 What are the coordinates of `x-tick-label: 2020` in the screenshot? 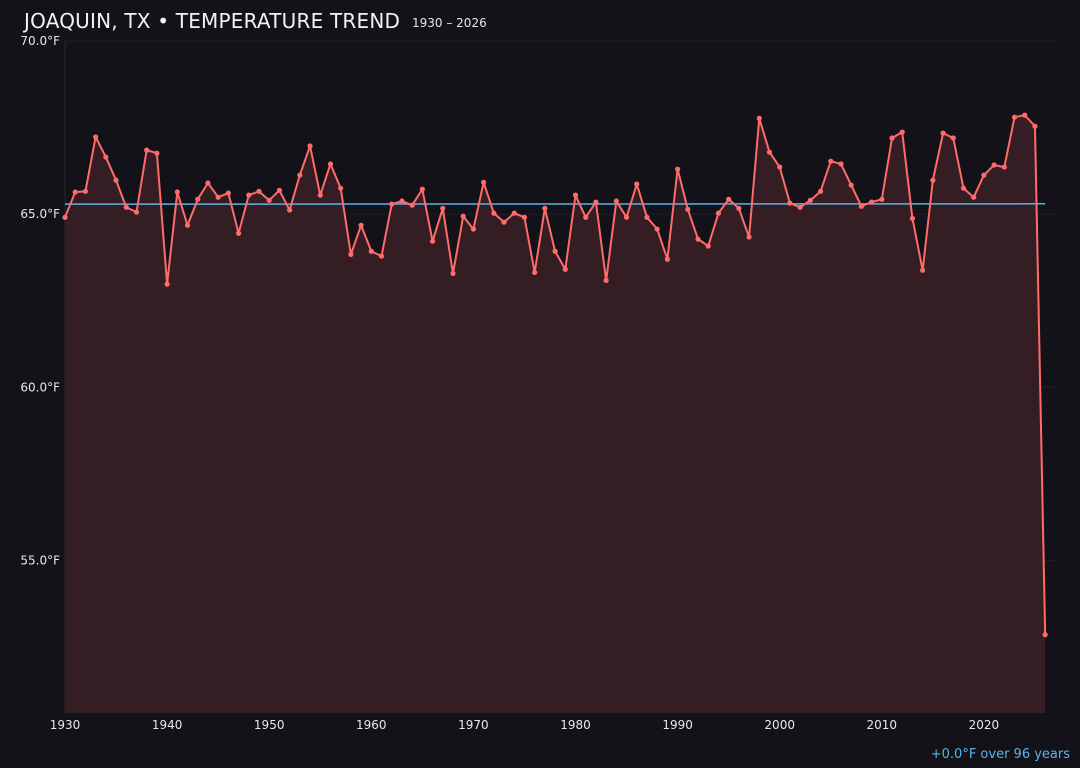 It's located at (984, 725).